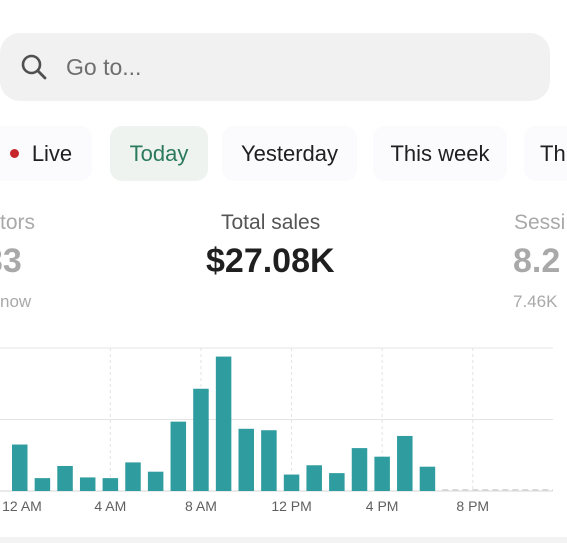 The width and height of the screenshot is (567, 543). Describe the element at coordinates (286, 67) in the screenshot. I see `search-input` at that location.